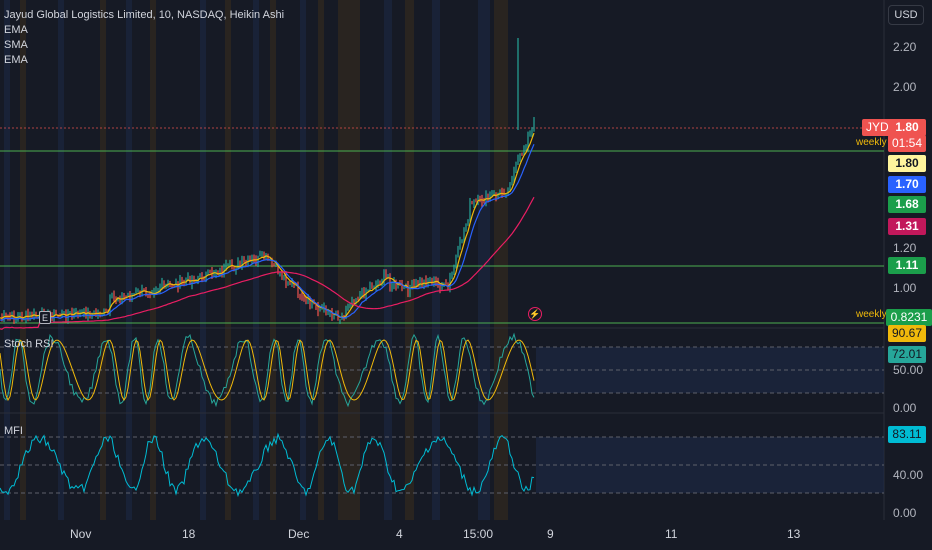  What do you see at coordinates (16, 30) in the screenshot?
I see `indicator-ema-label: EMA` at bounding box center [16, 30].